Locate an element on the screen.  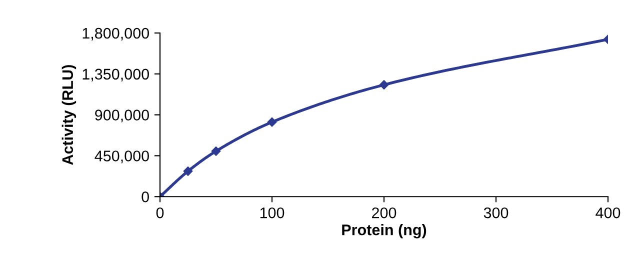
x-axis-title: Protein (ng) is located at coordinates (384, 231).